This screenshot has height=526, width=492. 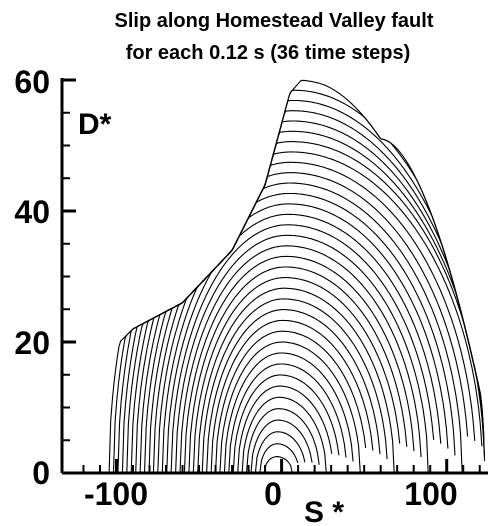 I want to click on y-tick-label-20: 20, so click(x=32, y=343).